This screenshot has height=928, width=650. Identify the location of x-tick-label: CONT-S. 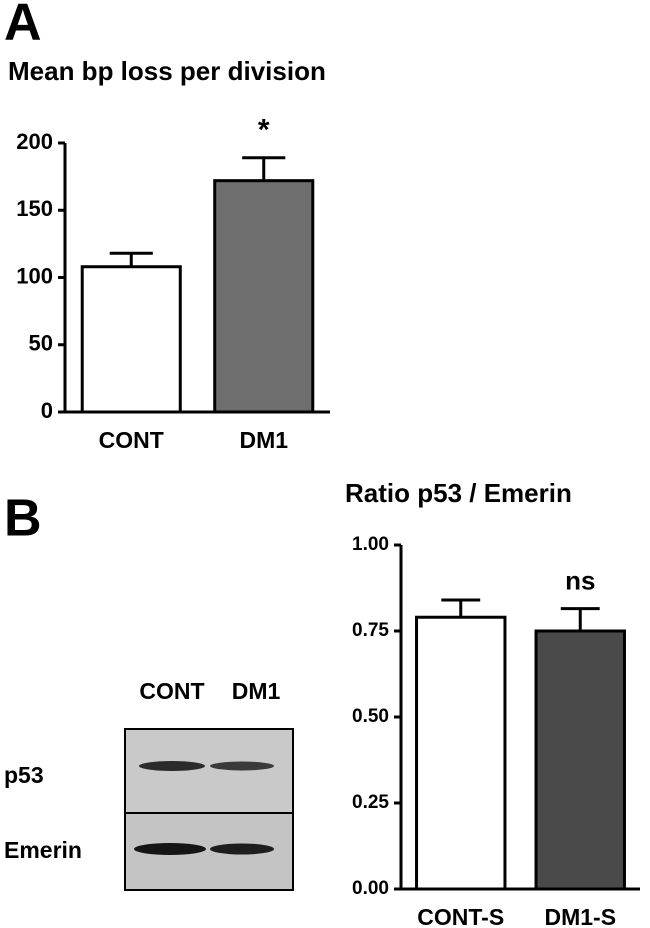
(460, 916).